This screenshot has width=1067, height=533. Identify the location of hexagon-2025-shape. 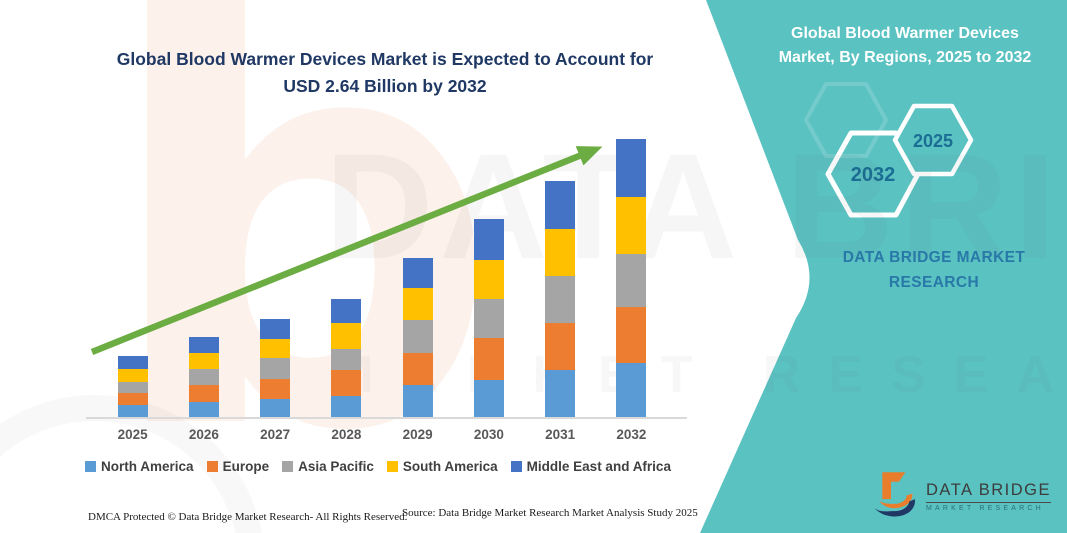
(933, 140).